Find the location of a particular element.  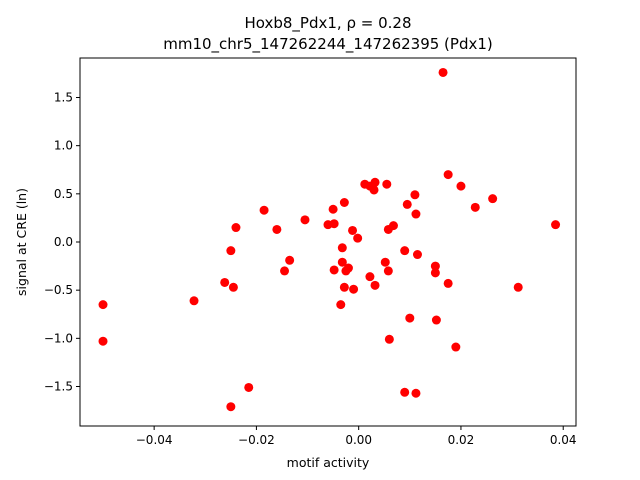

y-tick-label-1: −1.0 is located at coordinates (58, 338).